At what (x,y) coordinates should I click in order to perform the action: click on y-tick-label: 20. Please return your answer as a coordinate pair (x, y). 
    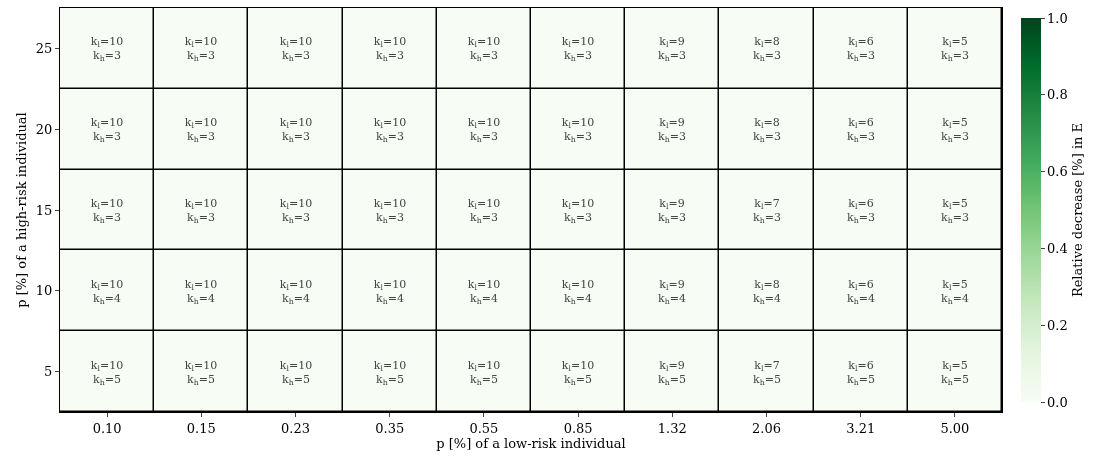
    Looking at the image, I should click on (44, 129).